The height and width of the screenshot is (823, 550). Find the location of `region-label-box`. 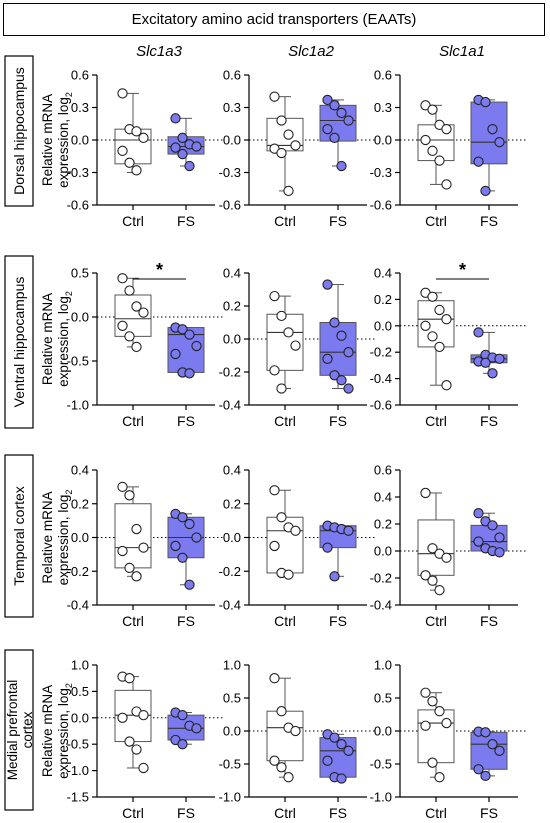

region-label-box is located at coordinates (19, 536).